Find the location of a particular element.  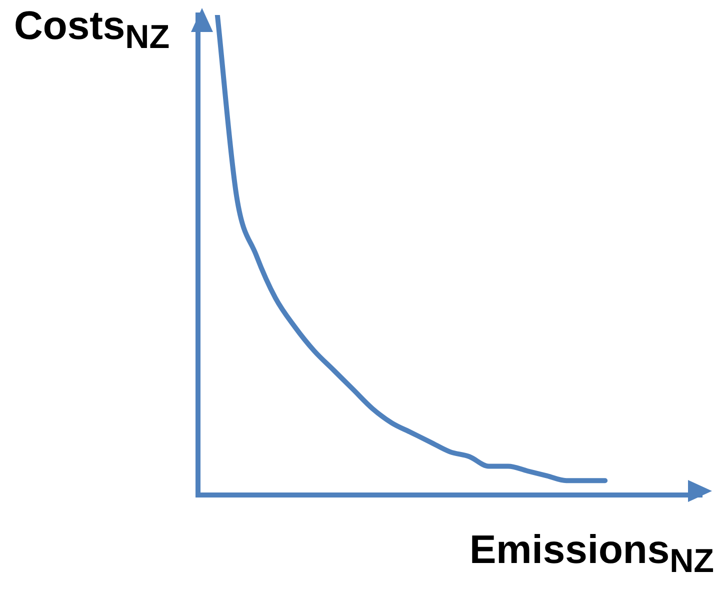

x-axis-title: Emissions$_{NZ}$ is located at coordinates (591, 554).